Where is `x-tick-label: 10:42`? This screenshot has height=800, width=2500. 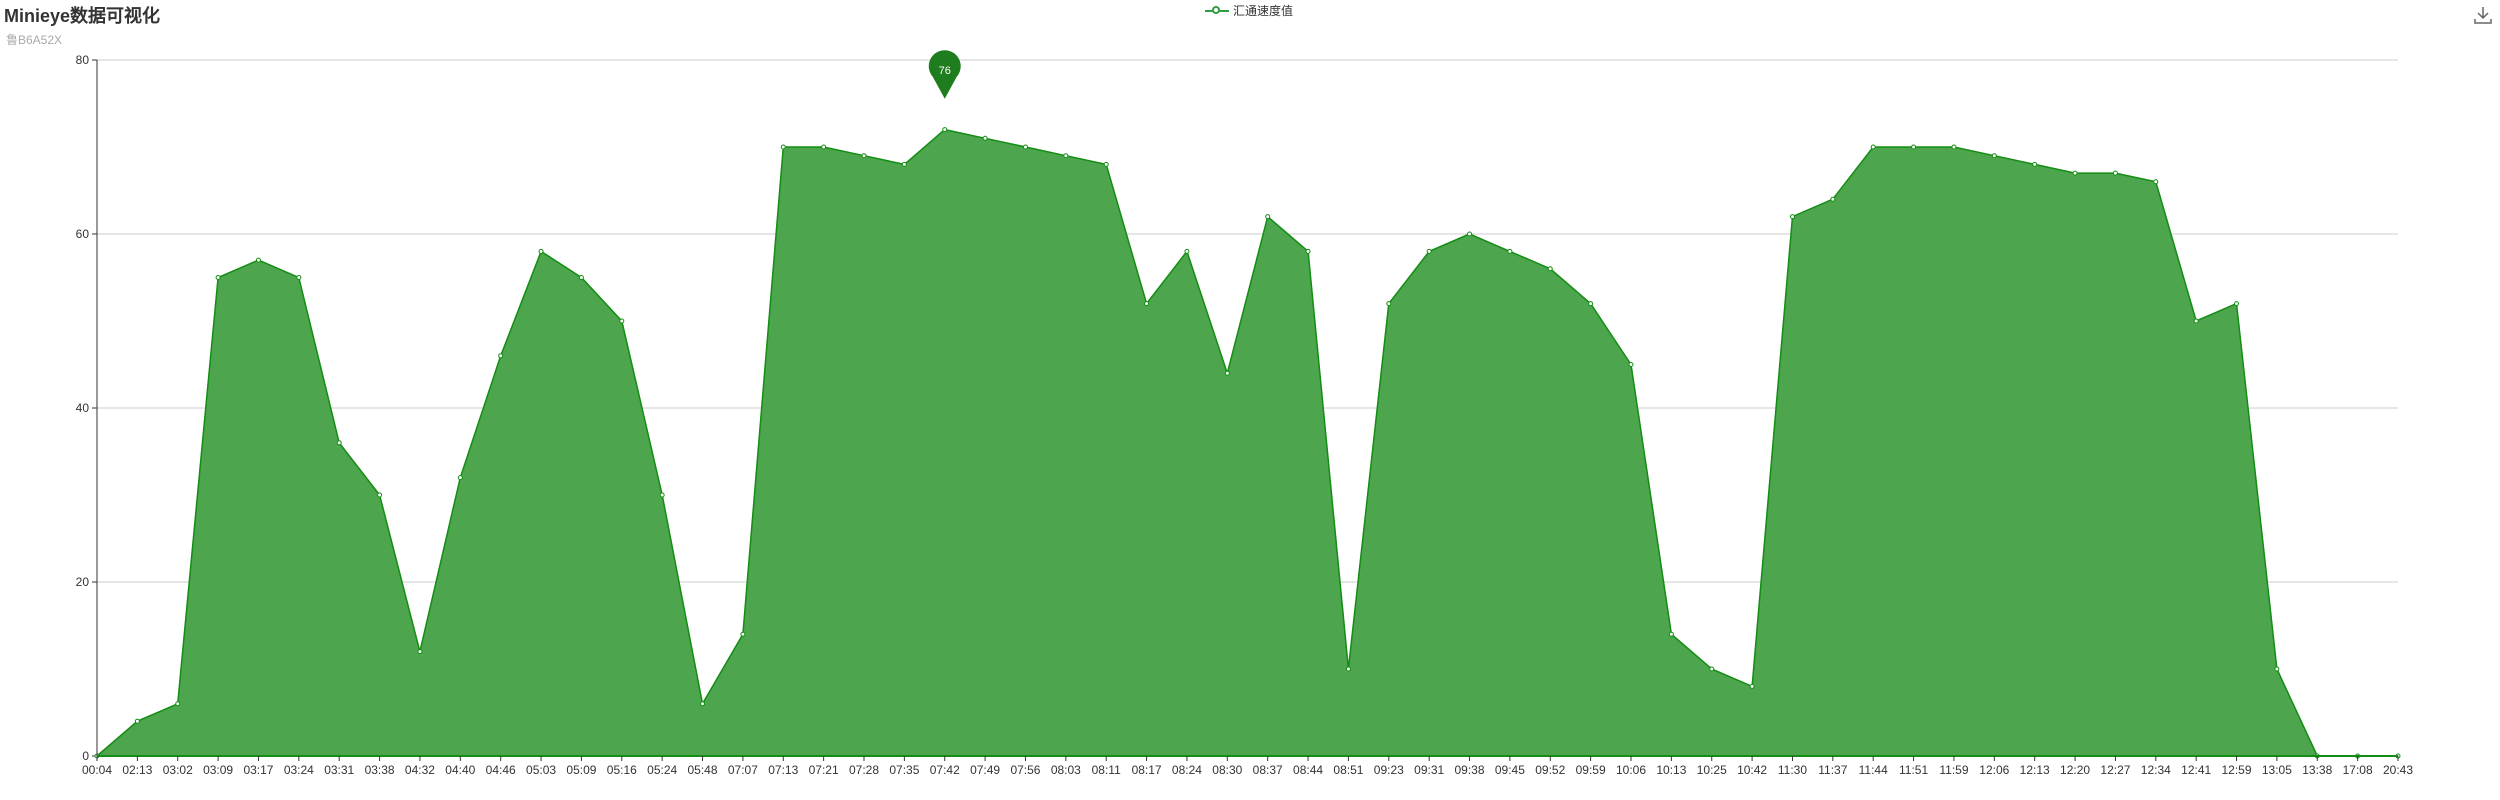 x-tick-label: 10:42 is located at coordinates (1752, 770).